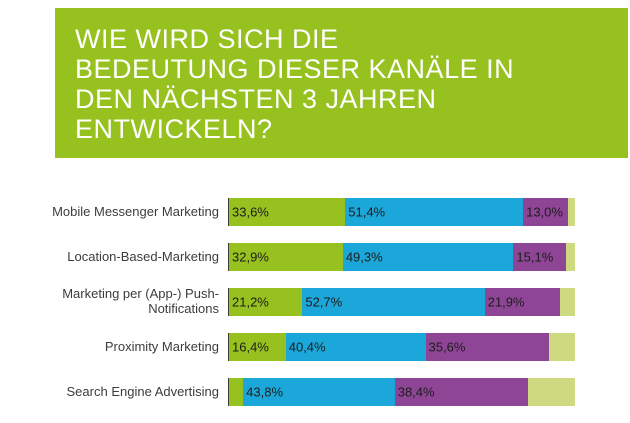  I want to click on stacked-bar: 21,2% 52,7% 21,9%, so click(401, 302).